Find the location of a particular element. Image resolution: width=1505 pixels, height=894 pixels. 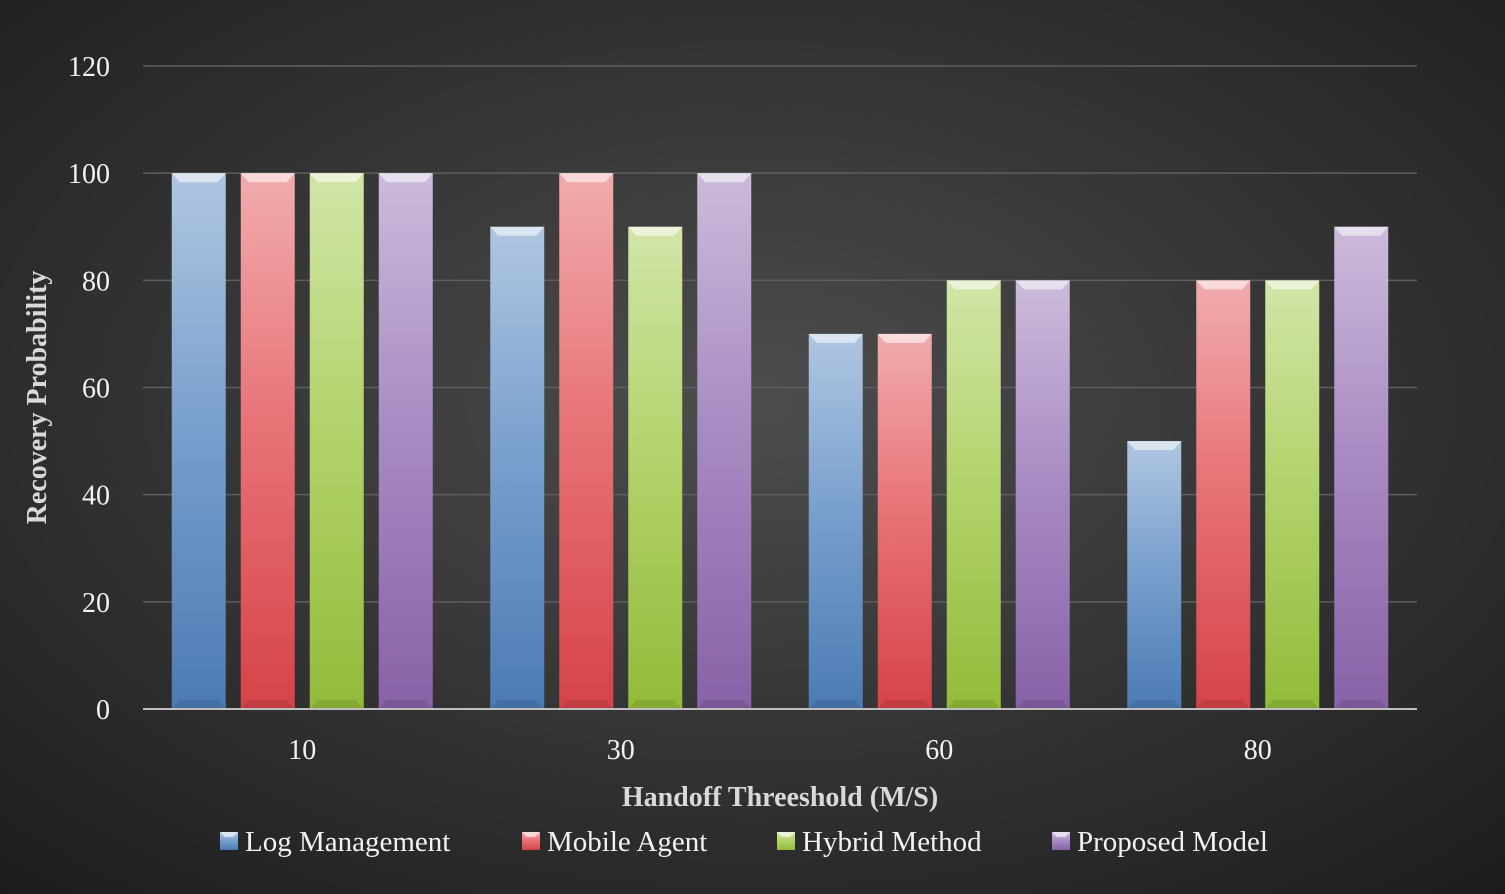

y-axis-ticks: 0 20 40 60 80 100 120 is located at coordinates (89, 389).